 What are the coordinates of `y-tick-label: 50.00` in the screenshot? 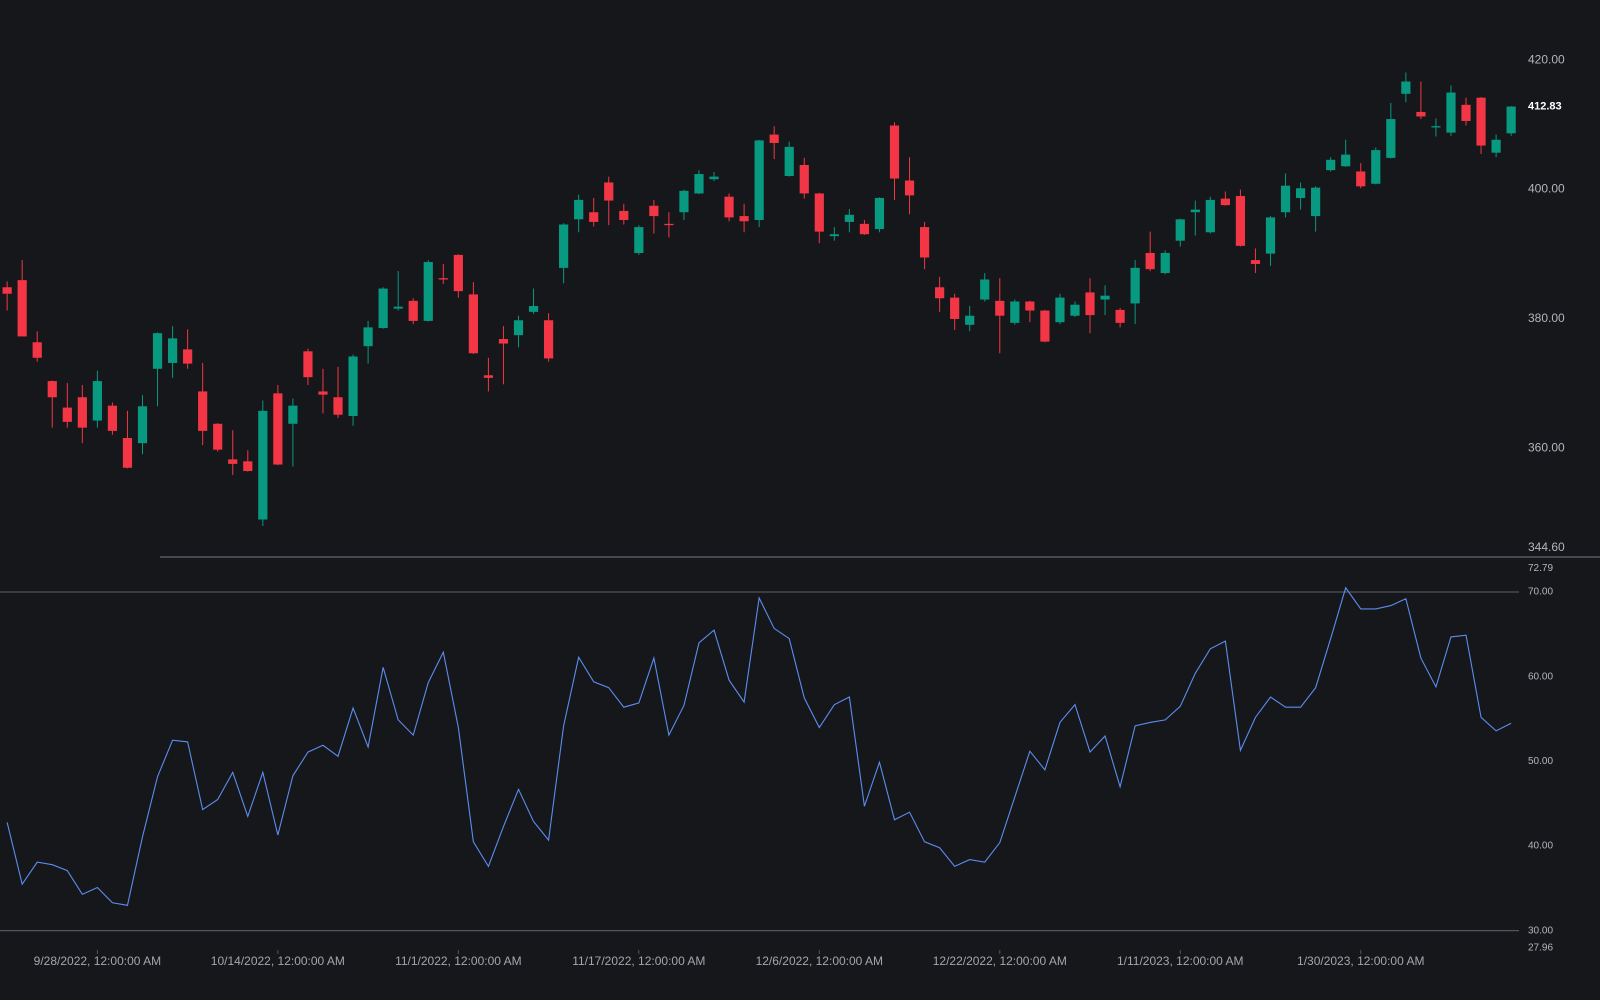 It's located at (1540, 761).